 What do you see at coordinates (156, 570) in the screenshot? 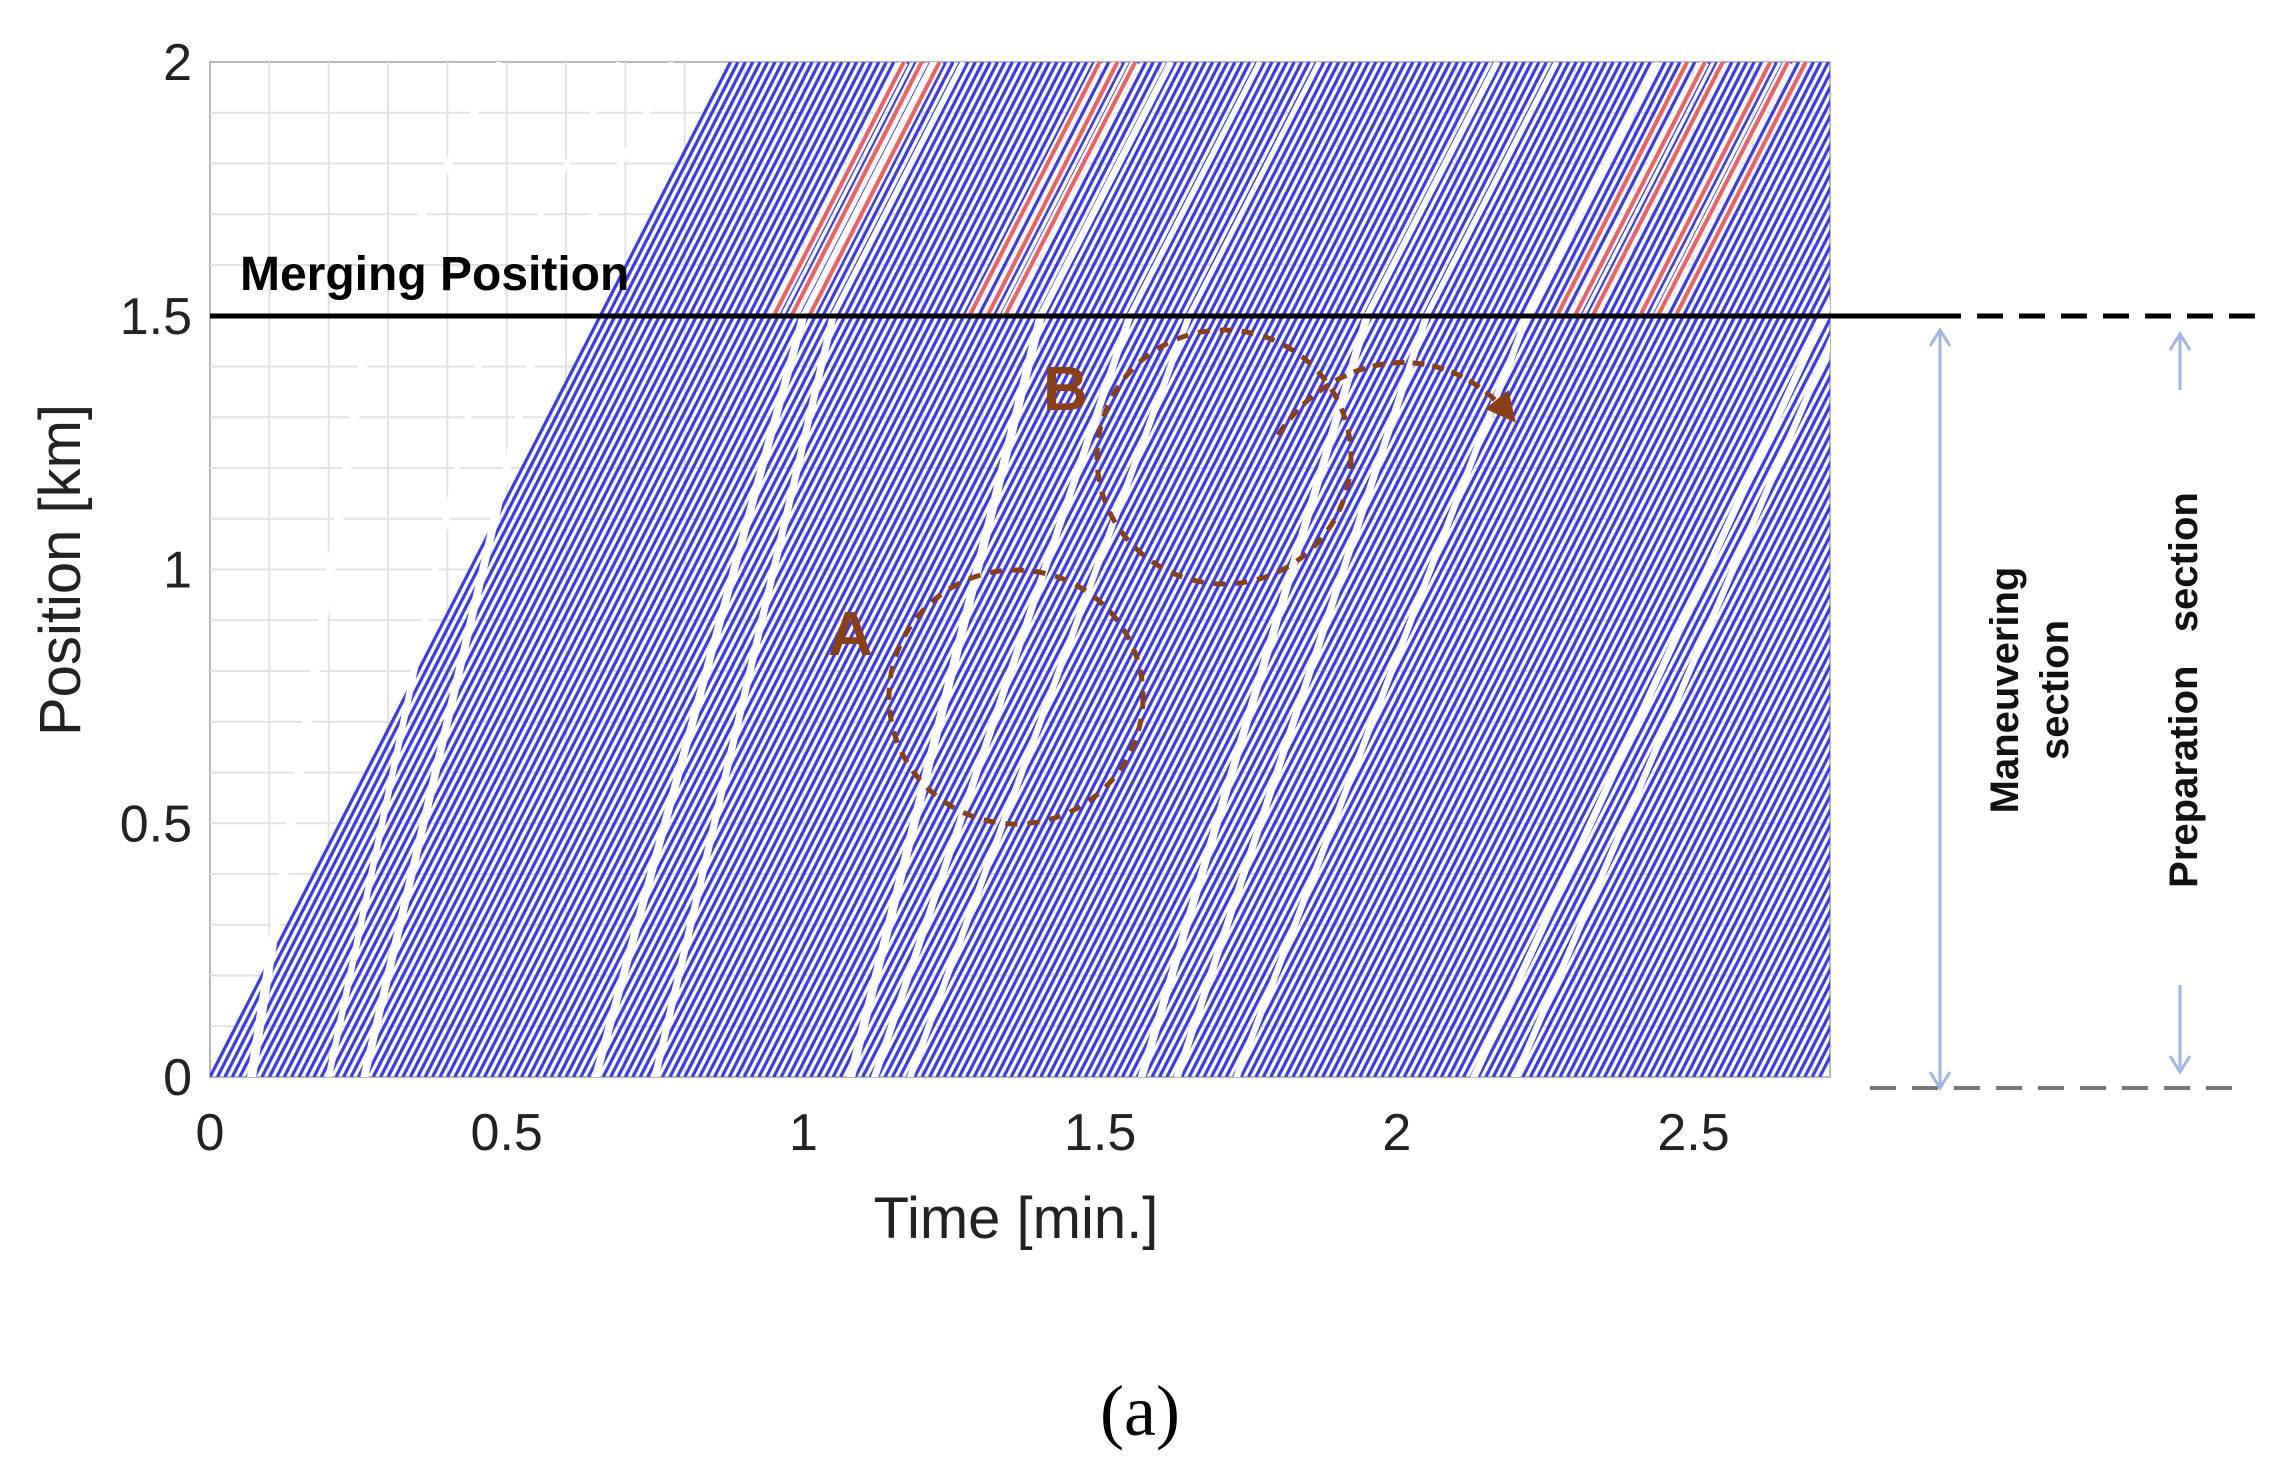
I see `y-axis-ticks: 0 0.5 1 1.5 2` at bounding box center [156, 570].